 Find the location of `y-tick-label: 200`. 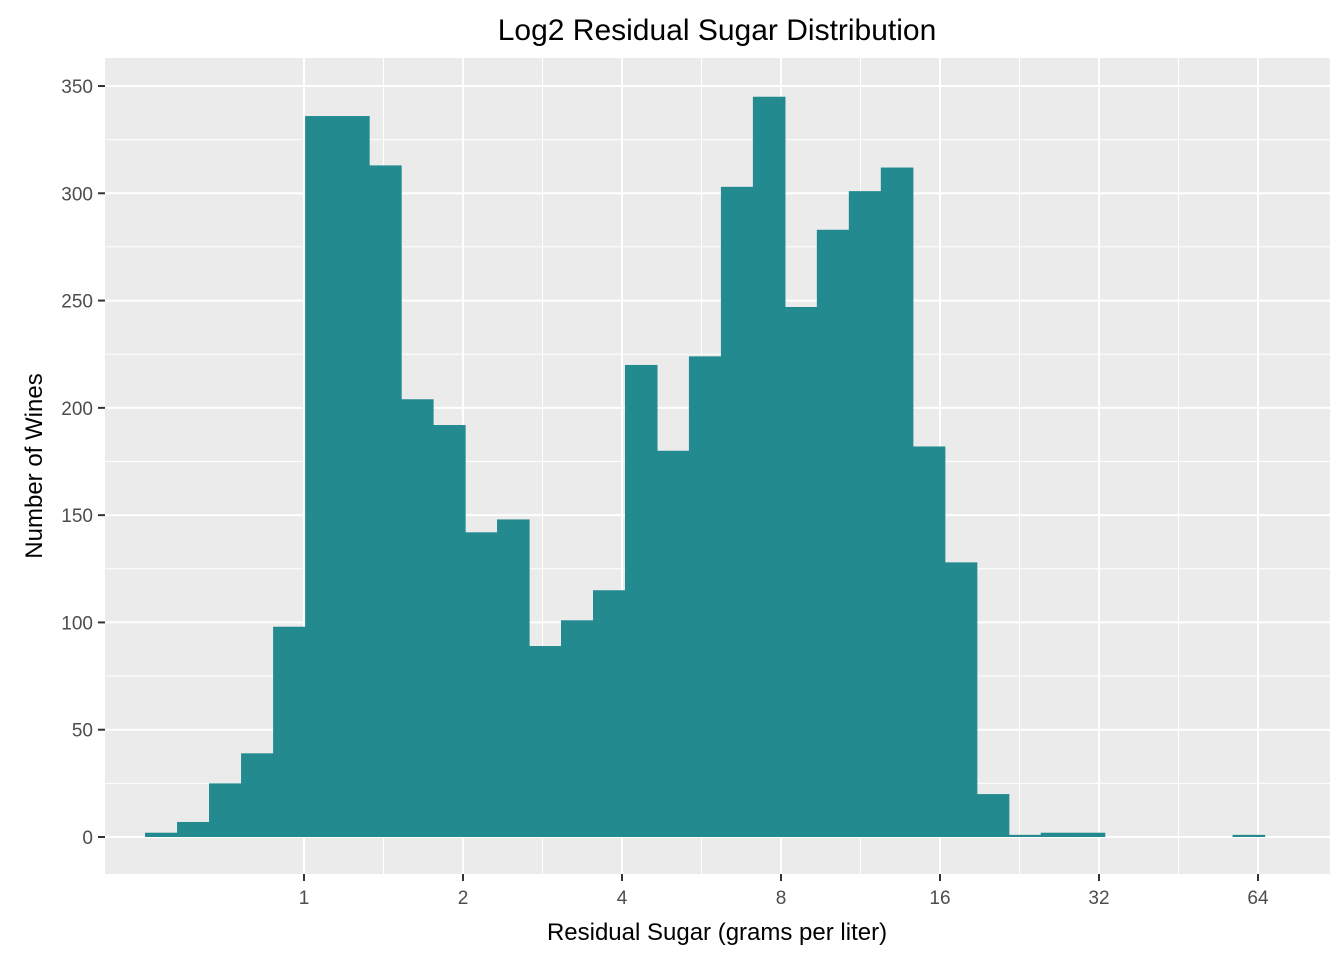

y-tick-label: 200 is located at coordinates (77, 409).